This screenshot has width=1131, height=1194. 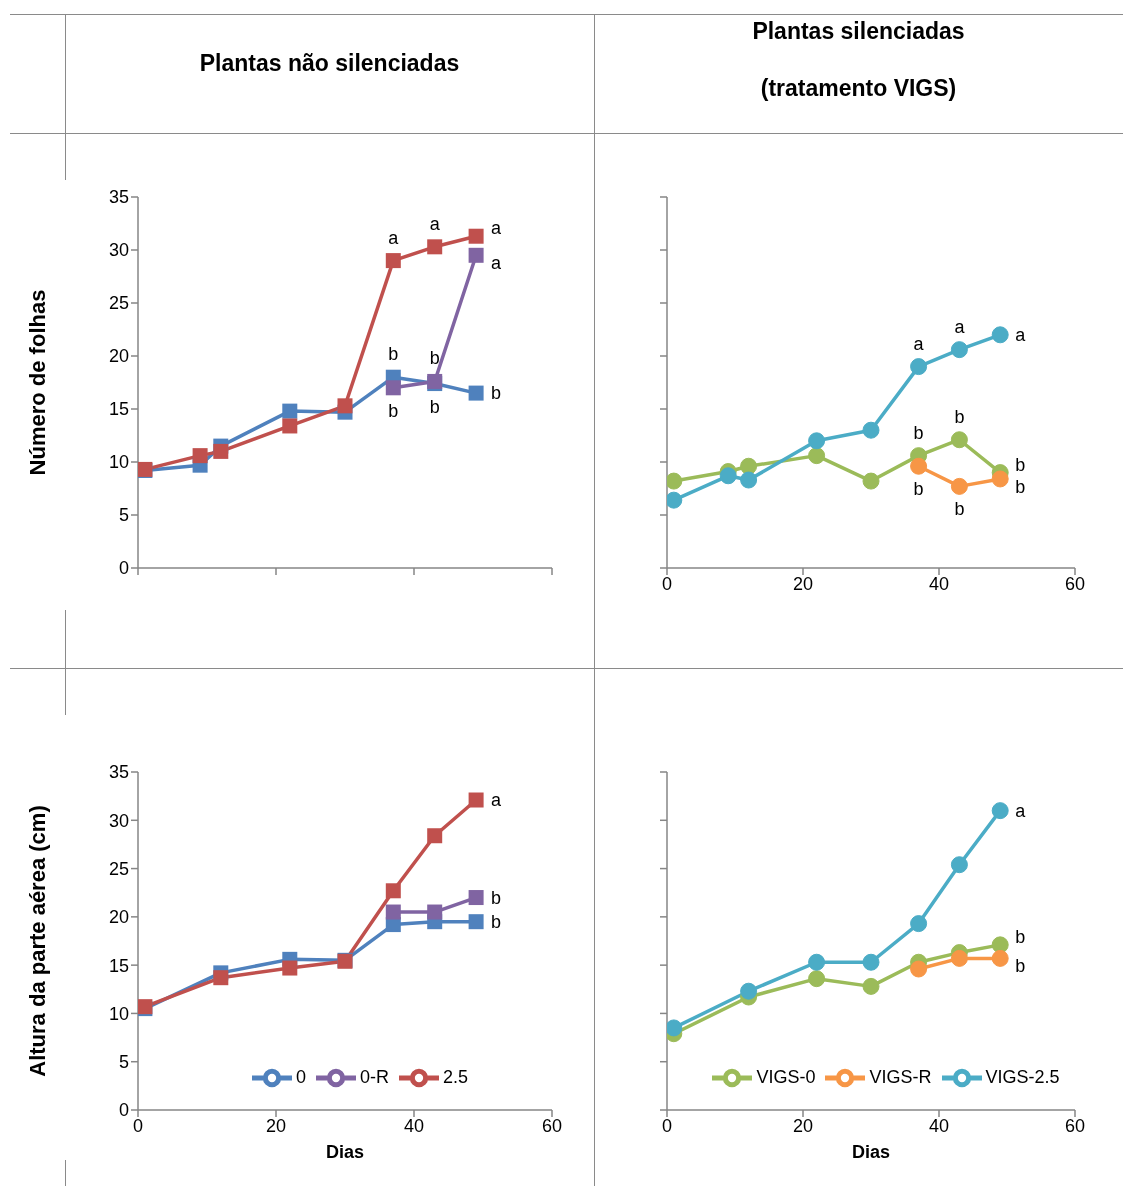 What do you see at coordinates (858, 31) in the screenshot?
I see `chart-title: Plantas silenciadas` at bounding box center [858, 31].